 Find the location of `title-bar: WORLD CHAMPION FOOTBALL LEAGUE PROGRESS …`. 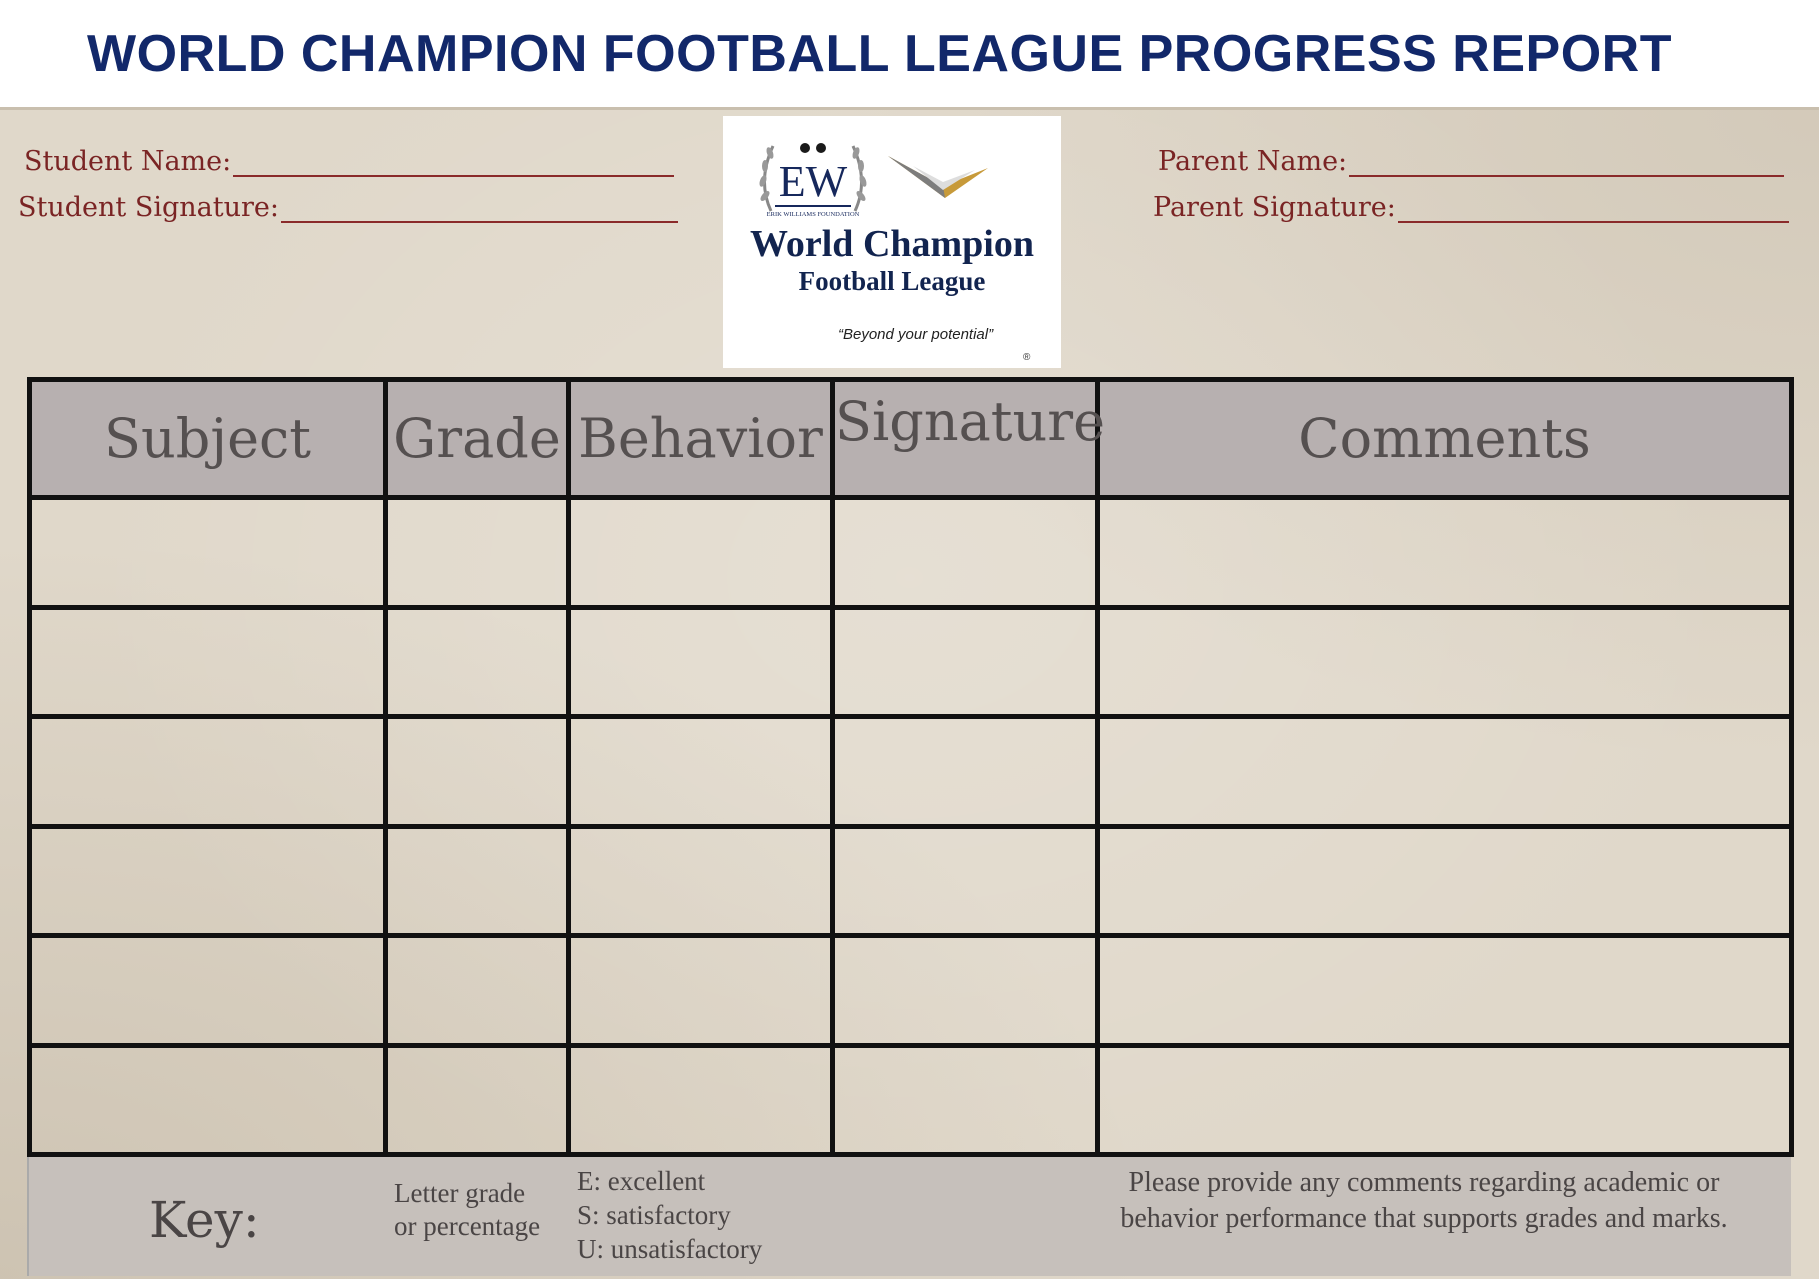

title-bar: WORLD CHAMPION FOOTBALL LEAGUE PROGRESS … is located at coordinates (909, 53).